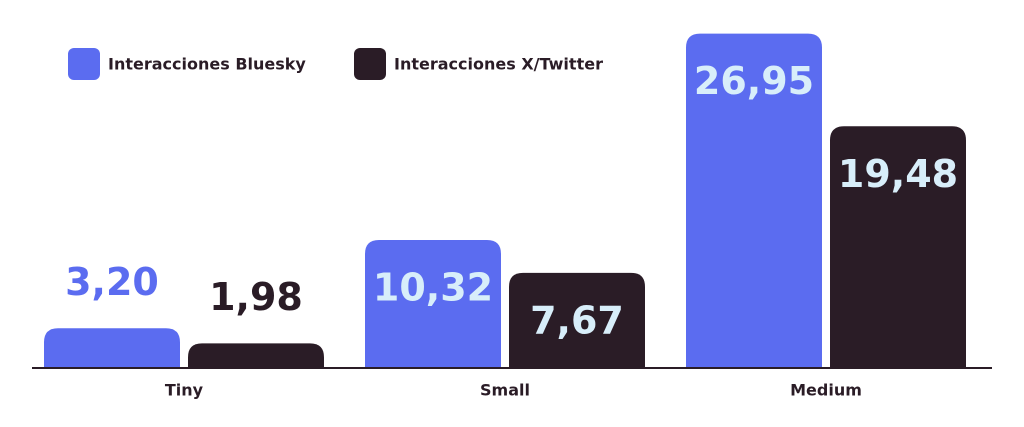 The height and width of the screenshot is (427, 1024). Describe the element at coordinates (754, 81) in the screenshot. I see `value-label: 26,95` at that location.